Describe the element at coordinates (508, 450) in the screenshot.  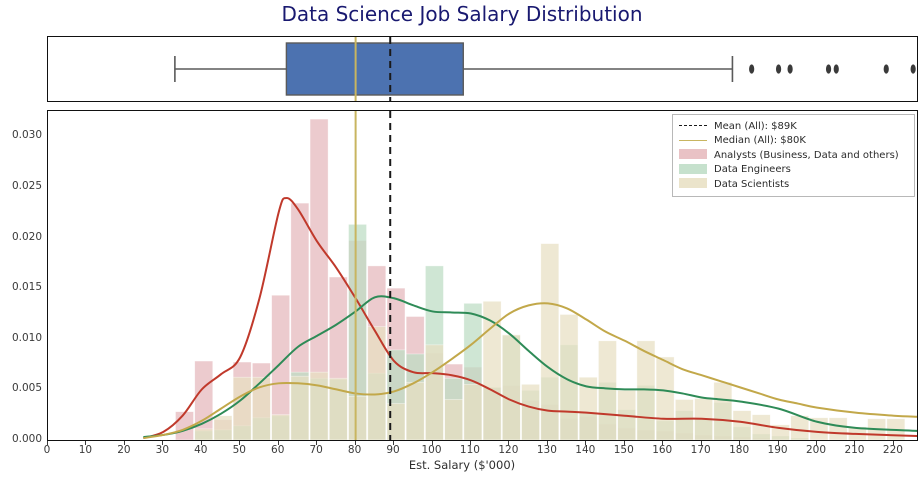
I see `x-tick-label: 120` at that location.